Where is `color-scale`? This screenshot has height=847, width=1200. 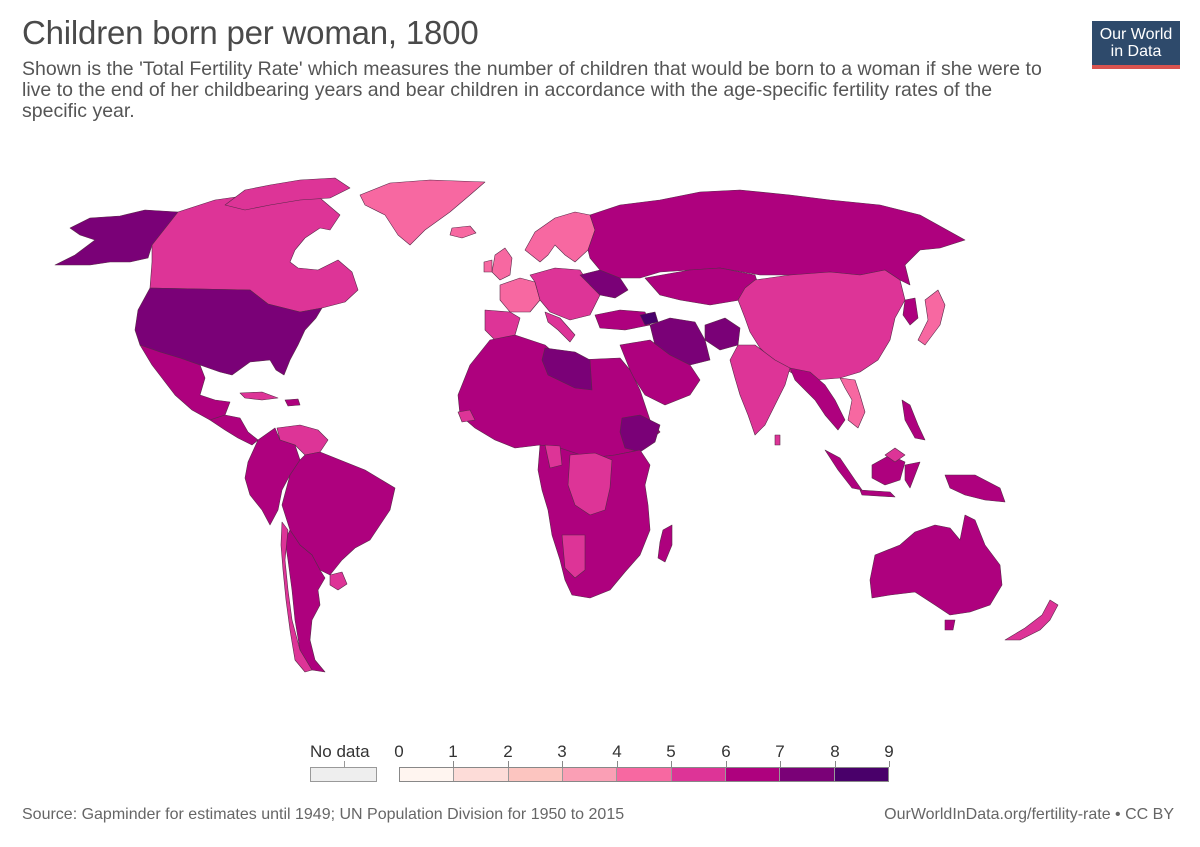
color-scale is located at coordinates (644, 774).